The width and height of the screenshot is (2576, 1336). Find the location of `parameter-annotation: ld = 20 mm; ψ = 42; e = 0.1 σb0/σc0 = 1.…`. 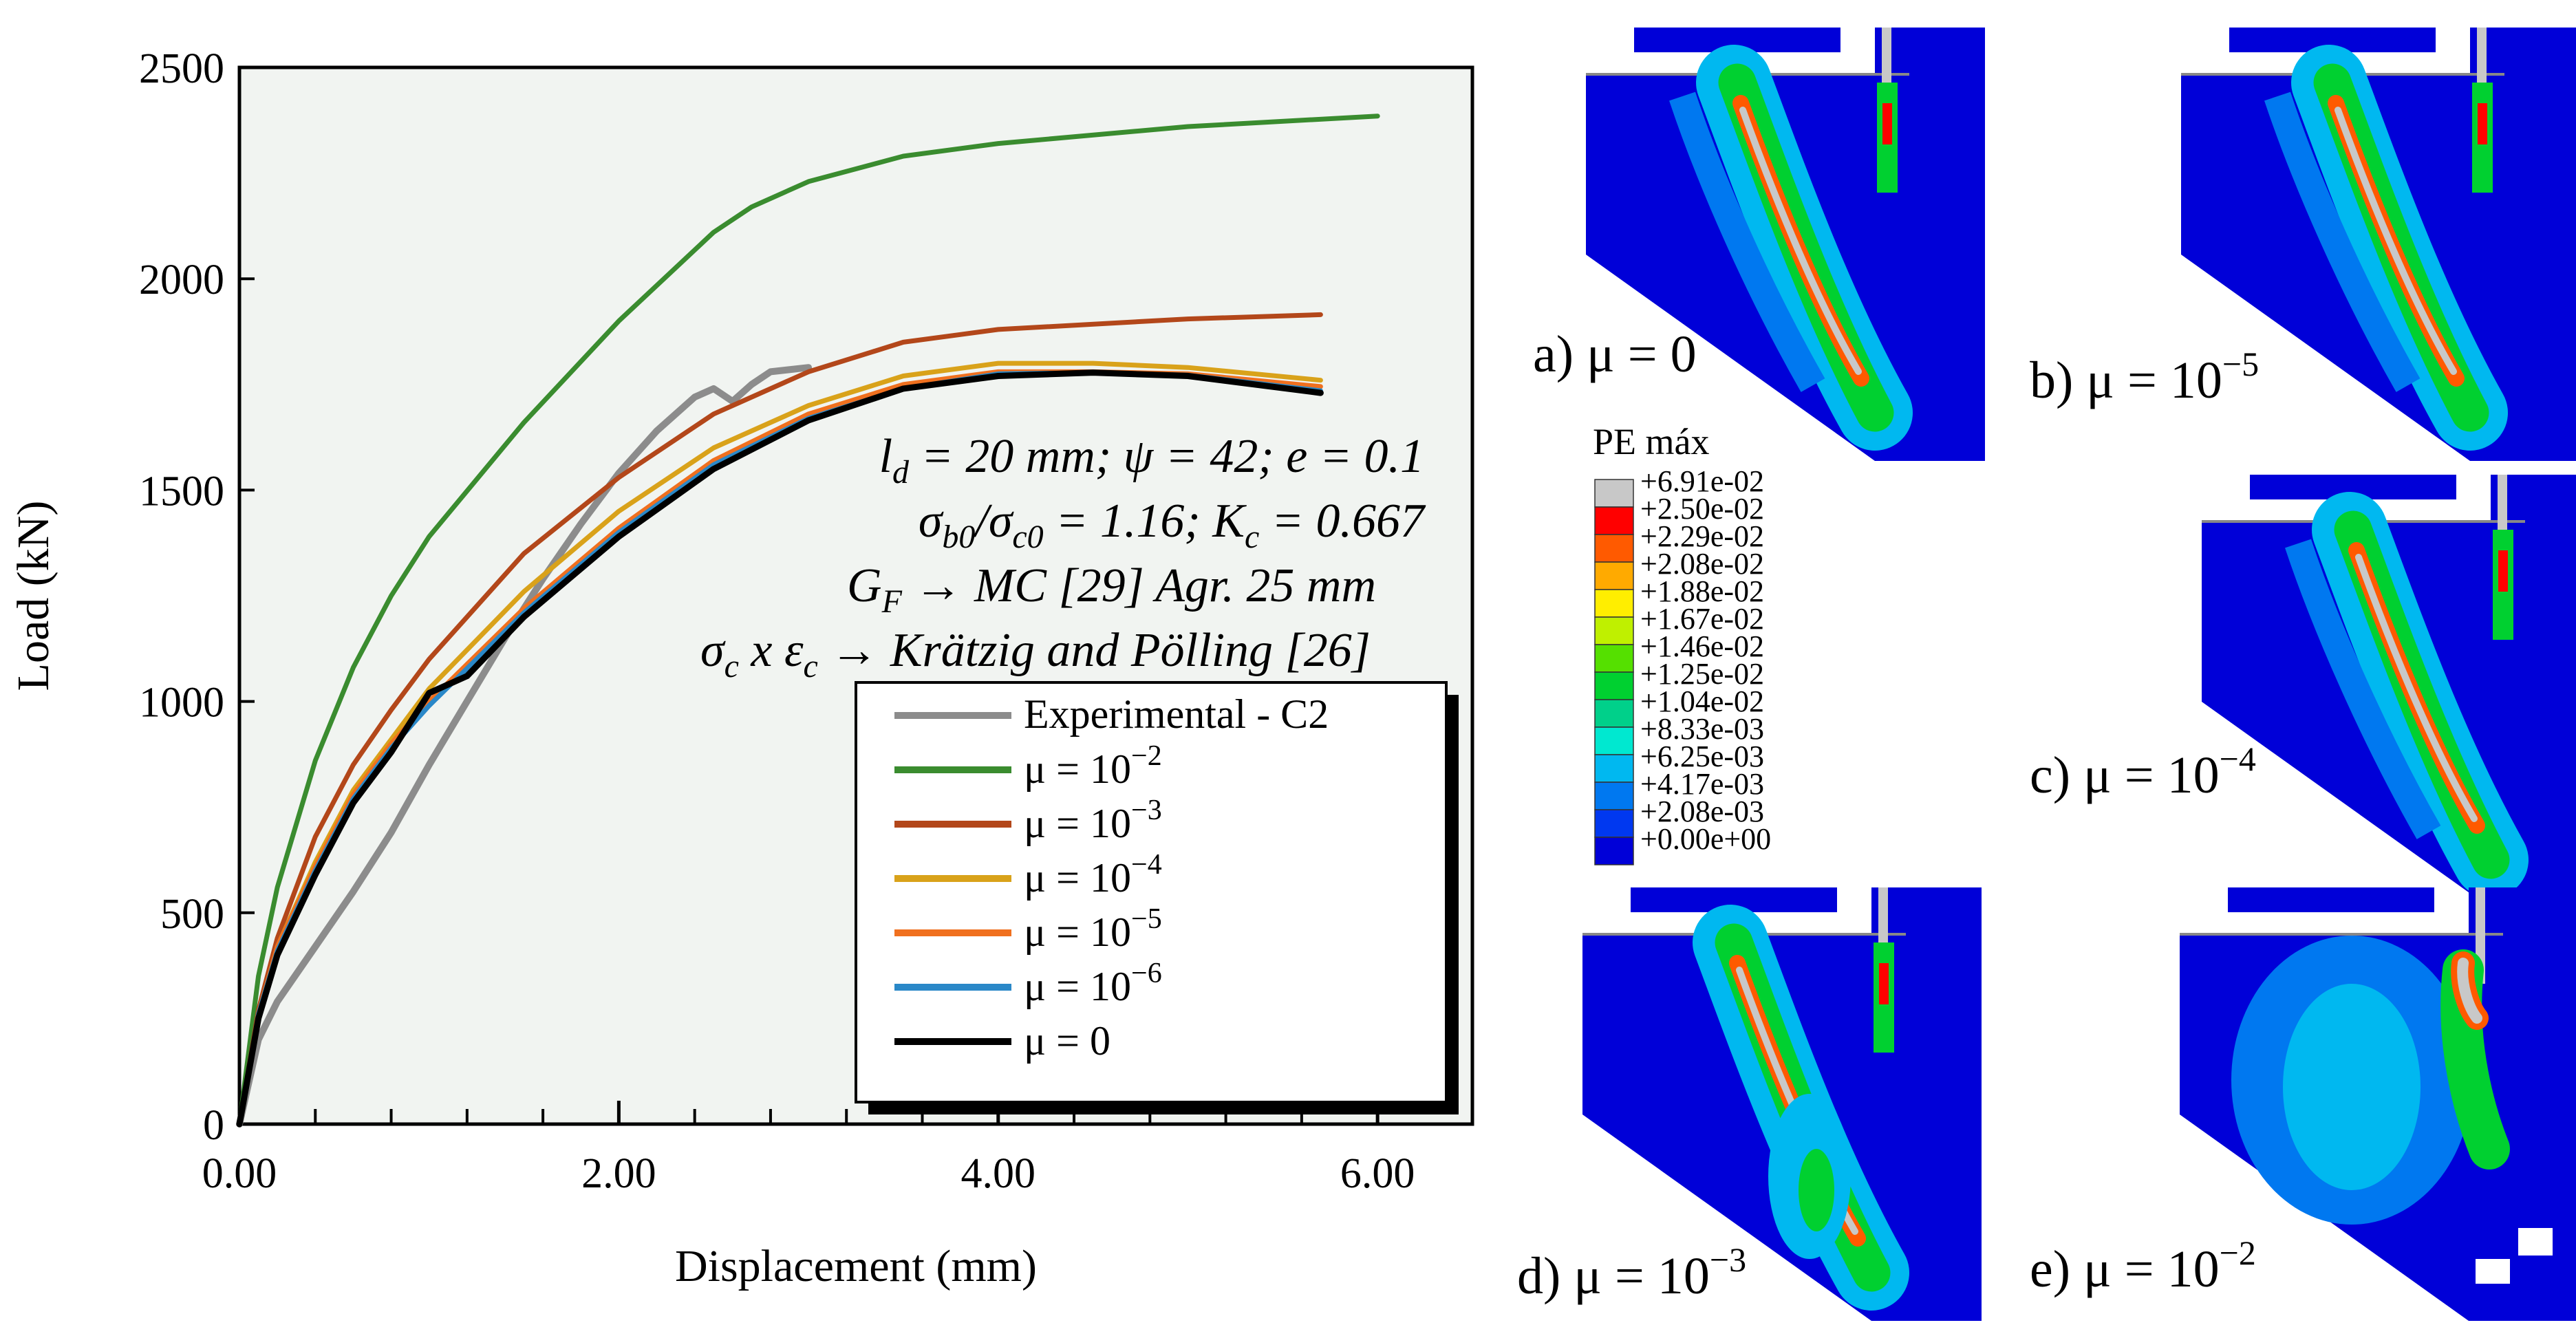

parameter-annotation: ld = 20 mm; ψ = 42; e = 0.1 σb0/σc0 = 1.… is located at coordinates (1063, 557).